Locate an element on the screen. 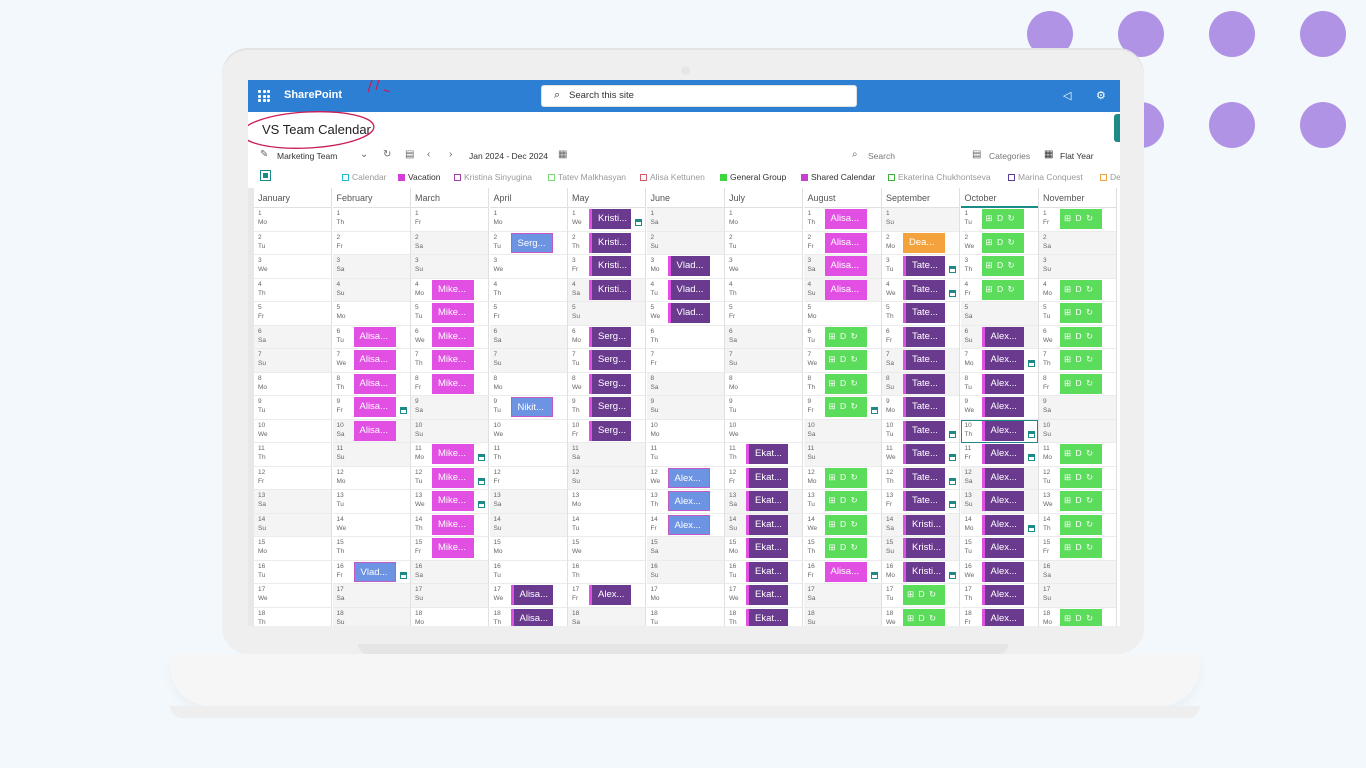 The image size is (1366, 768). day-cell: 1 Mo is located at coordinates (528, 220).